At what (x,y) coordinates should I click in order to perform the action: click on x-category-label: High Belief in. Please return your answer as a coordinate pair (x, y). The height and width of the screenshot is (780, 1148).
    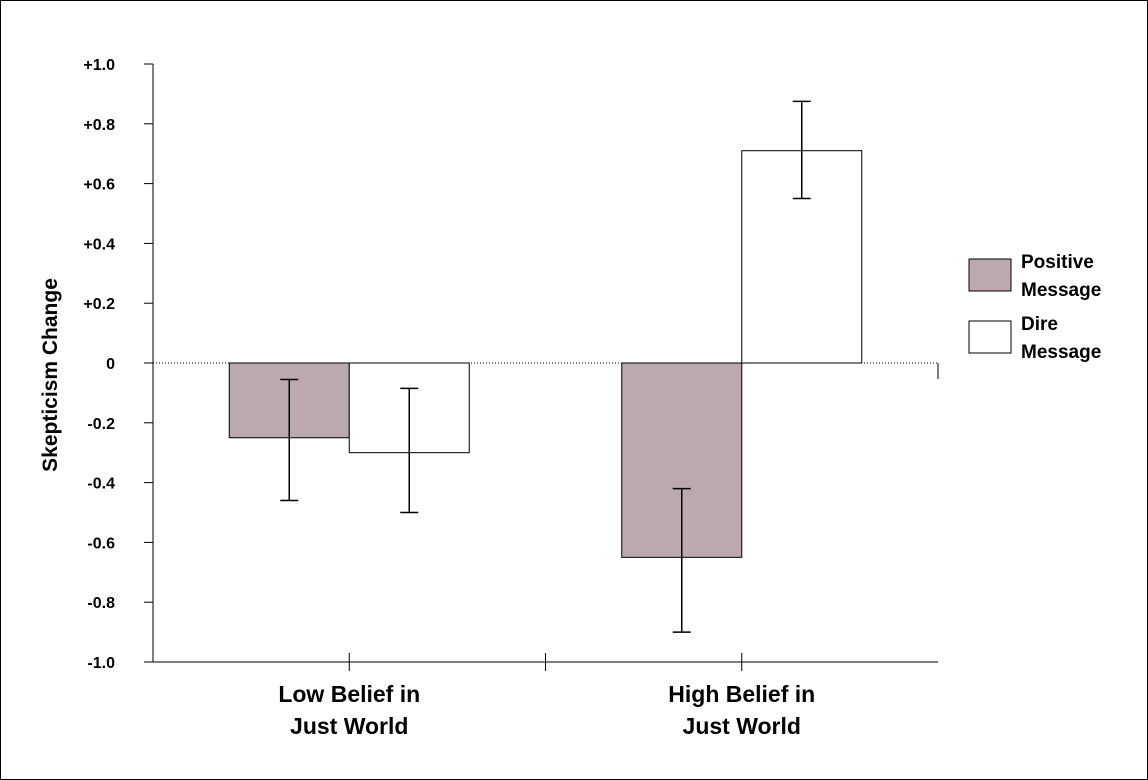
    Looking at the image, I should click on (741, 694).